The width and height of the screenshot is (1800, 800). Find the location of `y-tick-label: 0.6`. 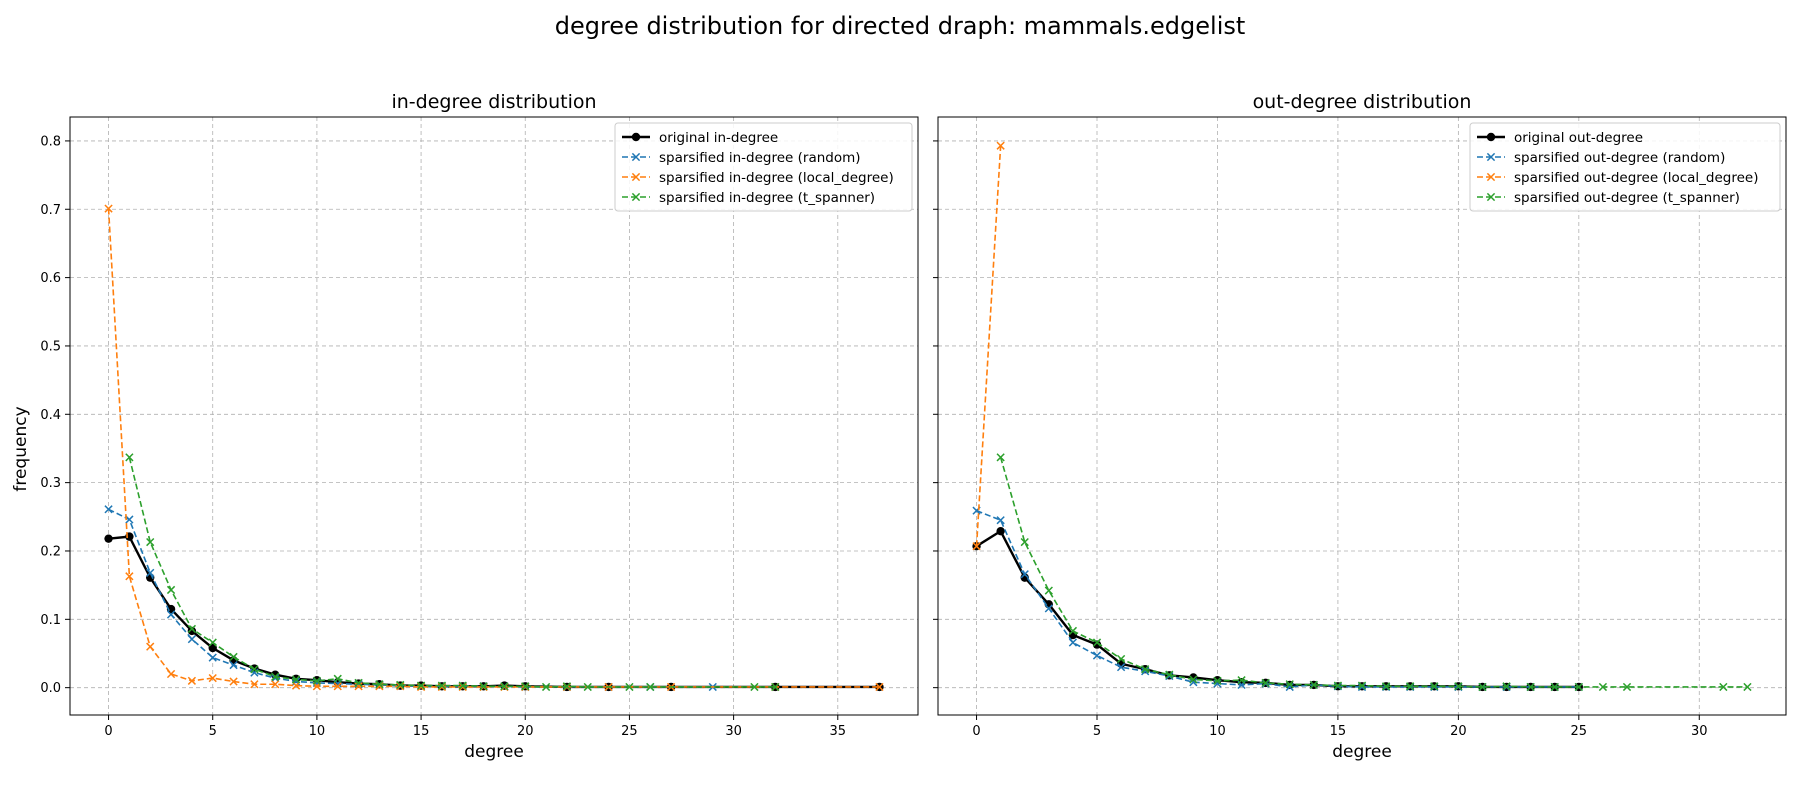

y-tick-label: 0.6 is located at coordinates (50, 278).